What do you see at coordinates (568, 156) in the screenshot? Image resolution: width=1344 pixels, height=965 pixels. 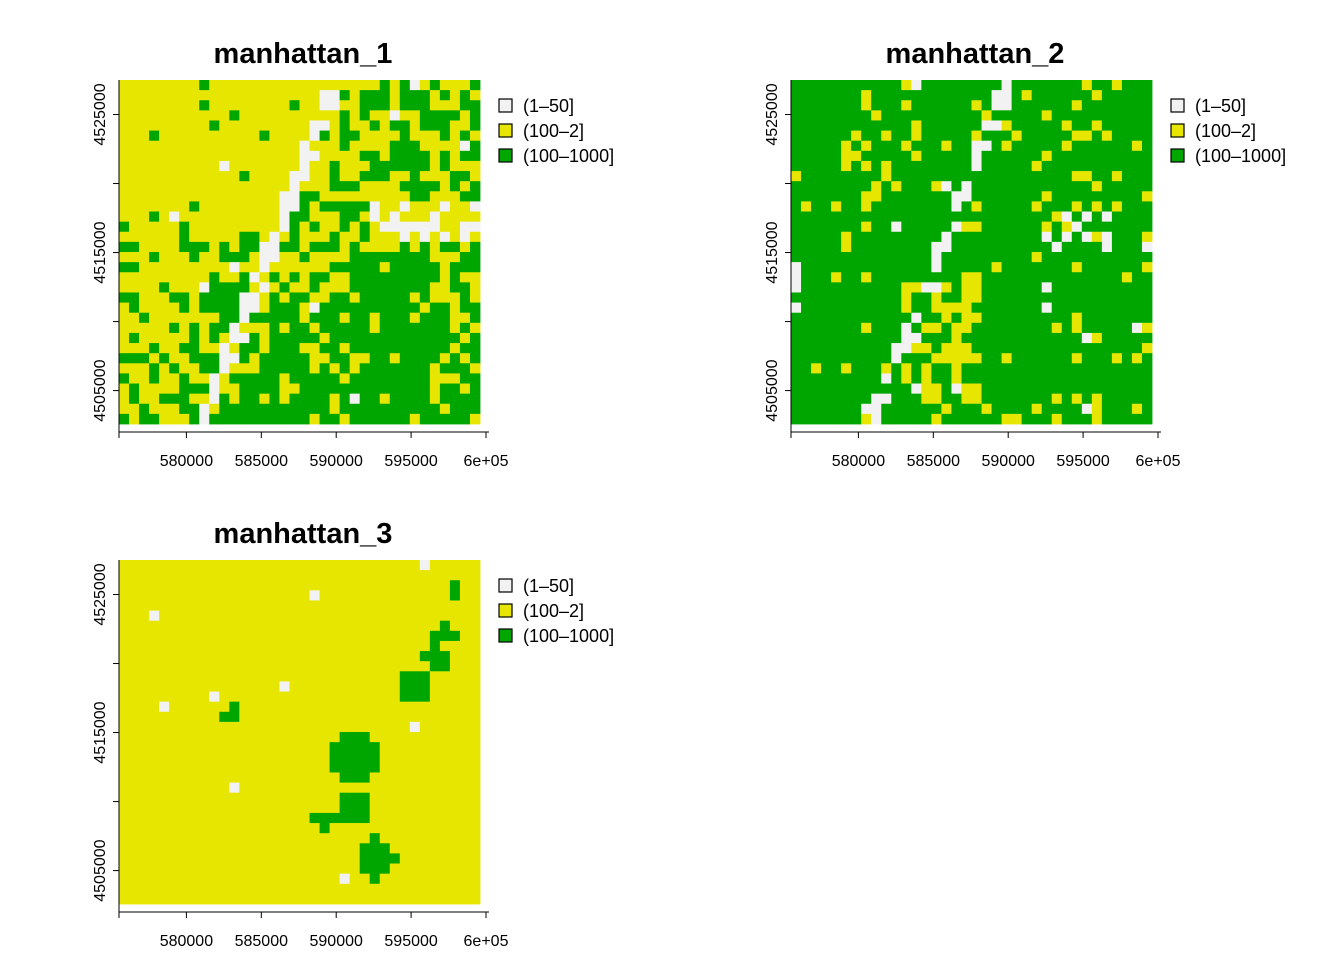 I see `legend-label: (100–1000]` at bounding box center [568, 156].